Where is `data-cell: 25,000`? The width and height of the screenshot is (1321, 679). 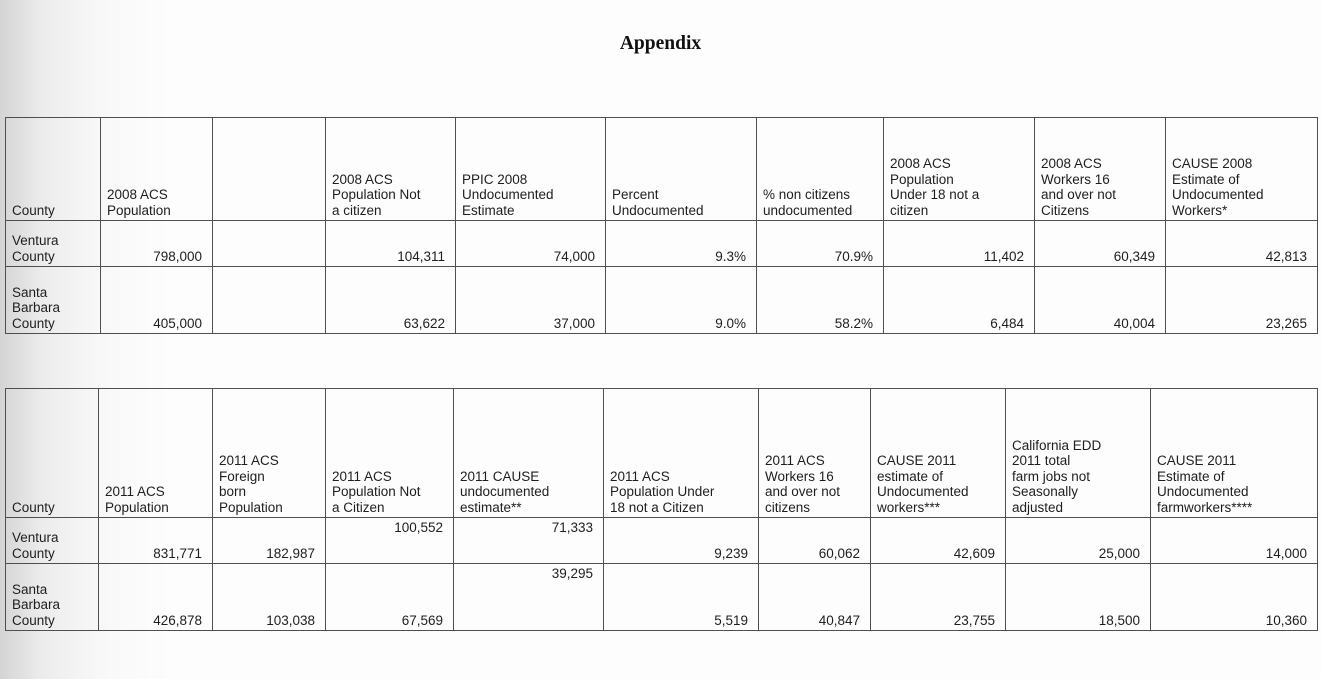 data-cell: 25,000 is located at coordinates (1078, 540).